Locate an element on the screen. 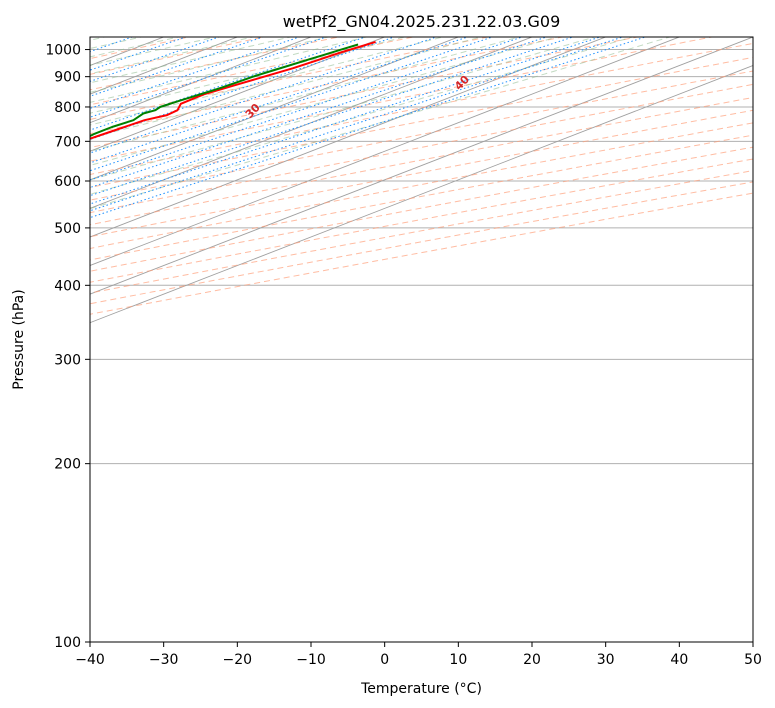 The height and width of the screenshot is (708, 775). mixing-ratio-label: 30 is located at coordinates (45, 220).